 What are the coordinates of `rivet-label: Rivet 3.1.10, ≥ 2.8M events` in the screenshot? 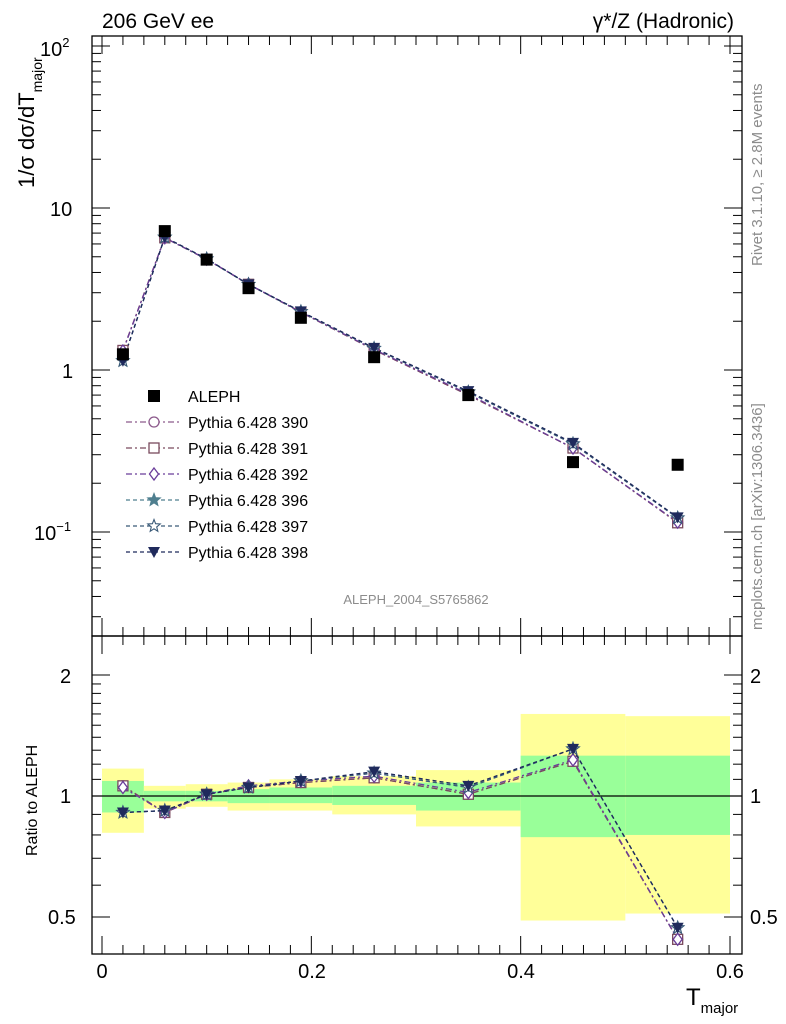 It's located at (757, 175).